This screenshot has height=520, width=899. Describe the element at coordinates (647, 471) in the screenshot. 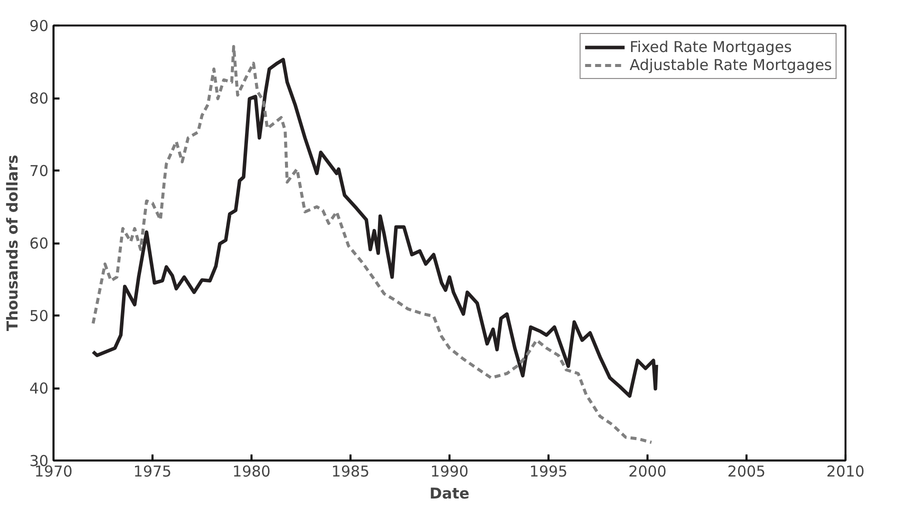

I see `x-tick-label: 2000` at that location.